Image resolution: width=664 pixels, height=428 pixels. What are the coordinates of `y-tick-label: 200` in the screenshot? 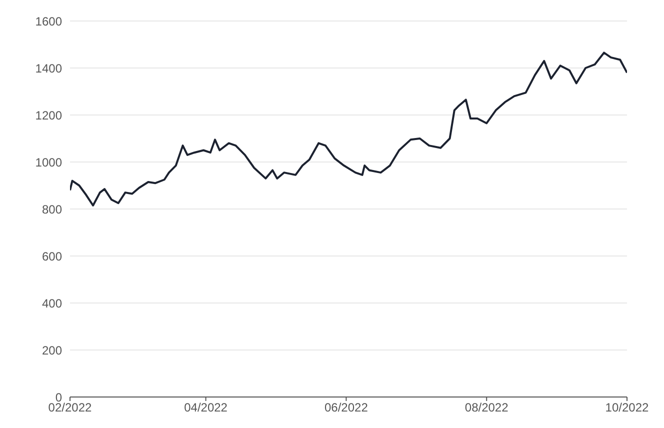 It's located at (52, 350).